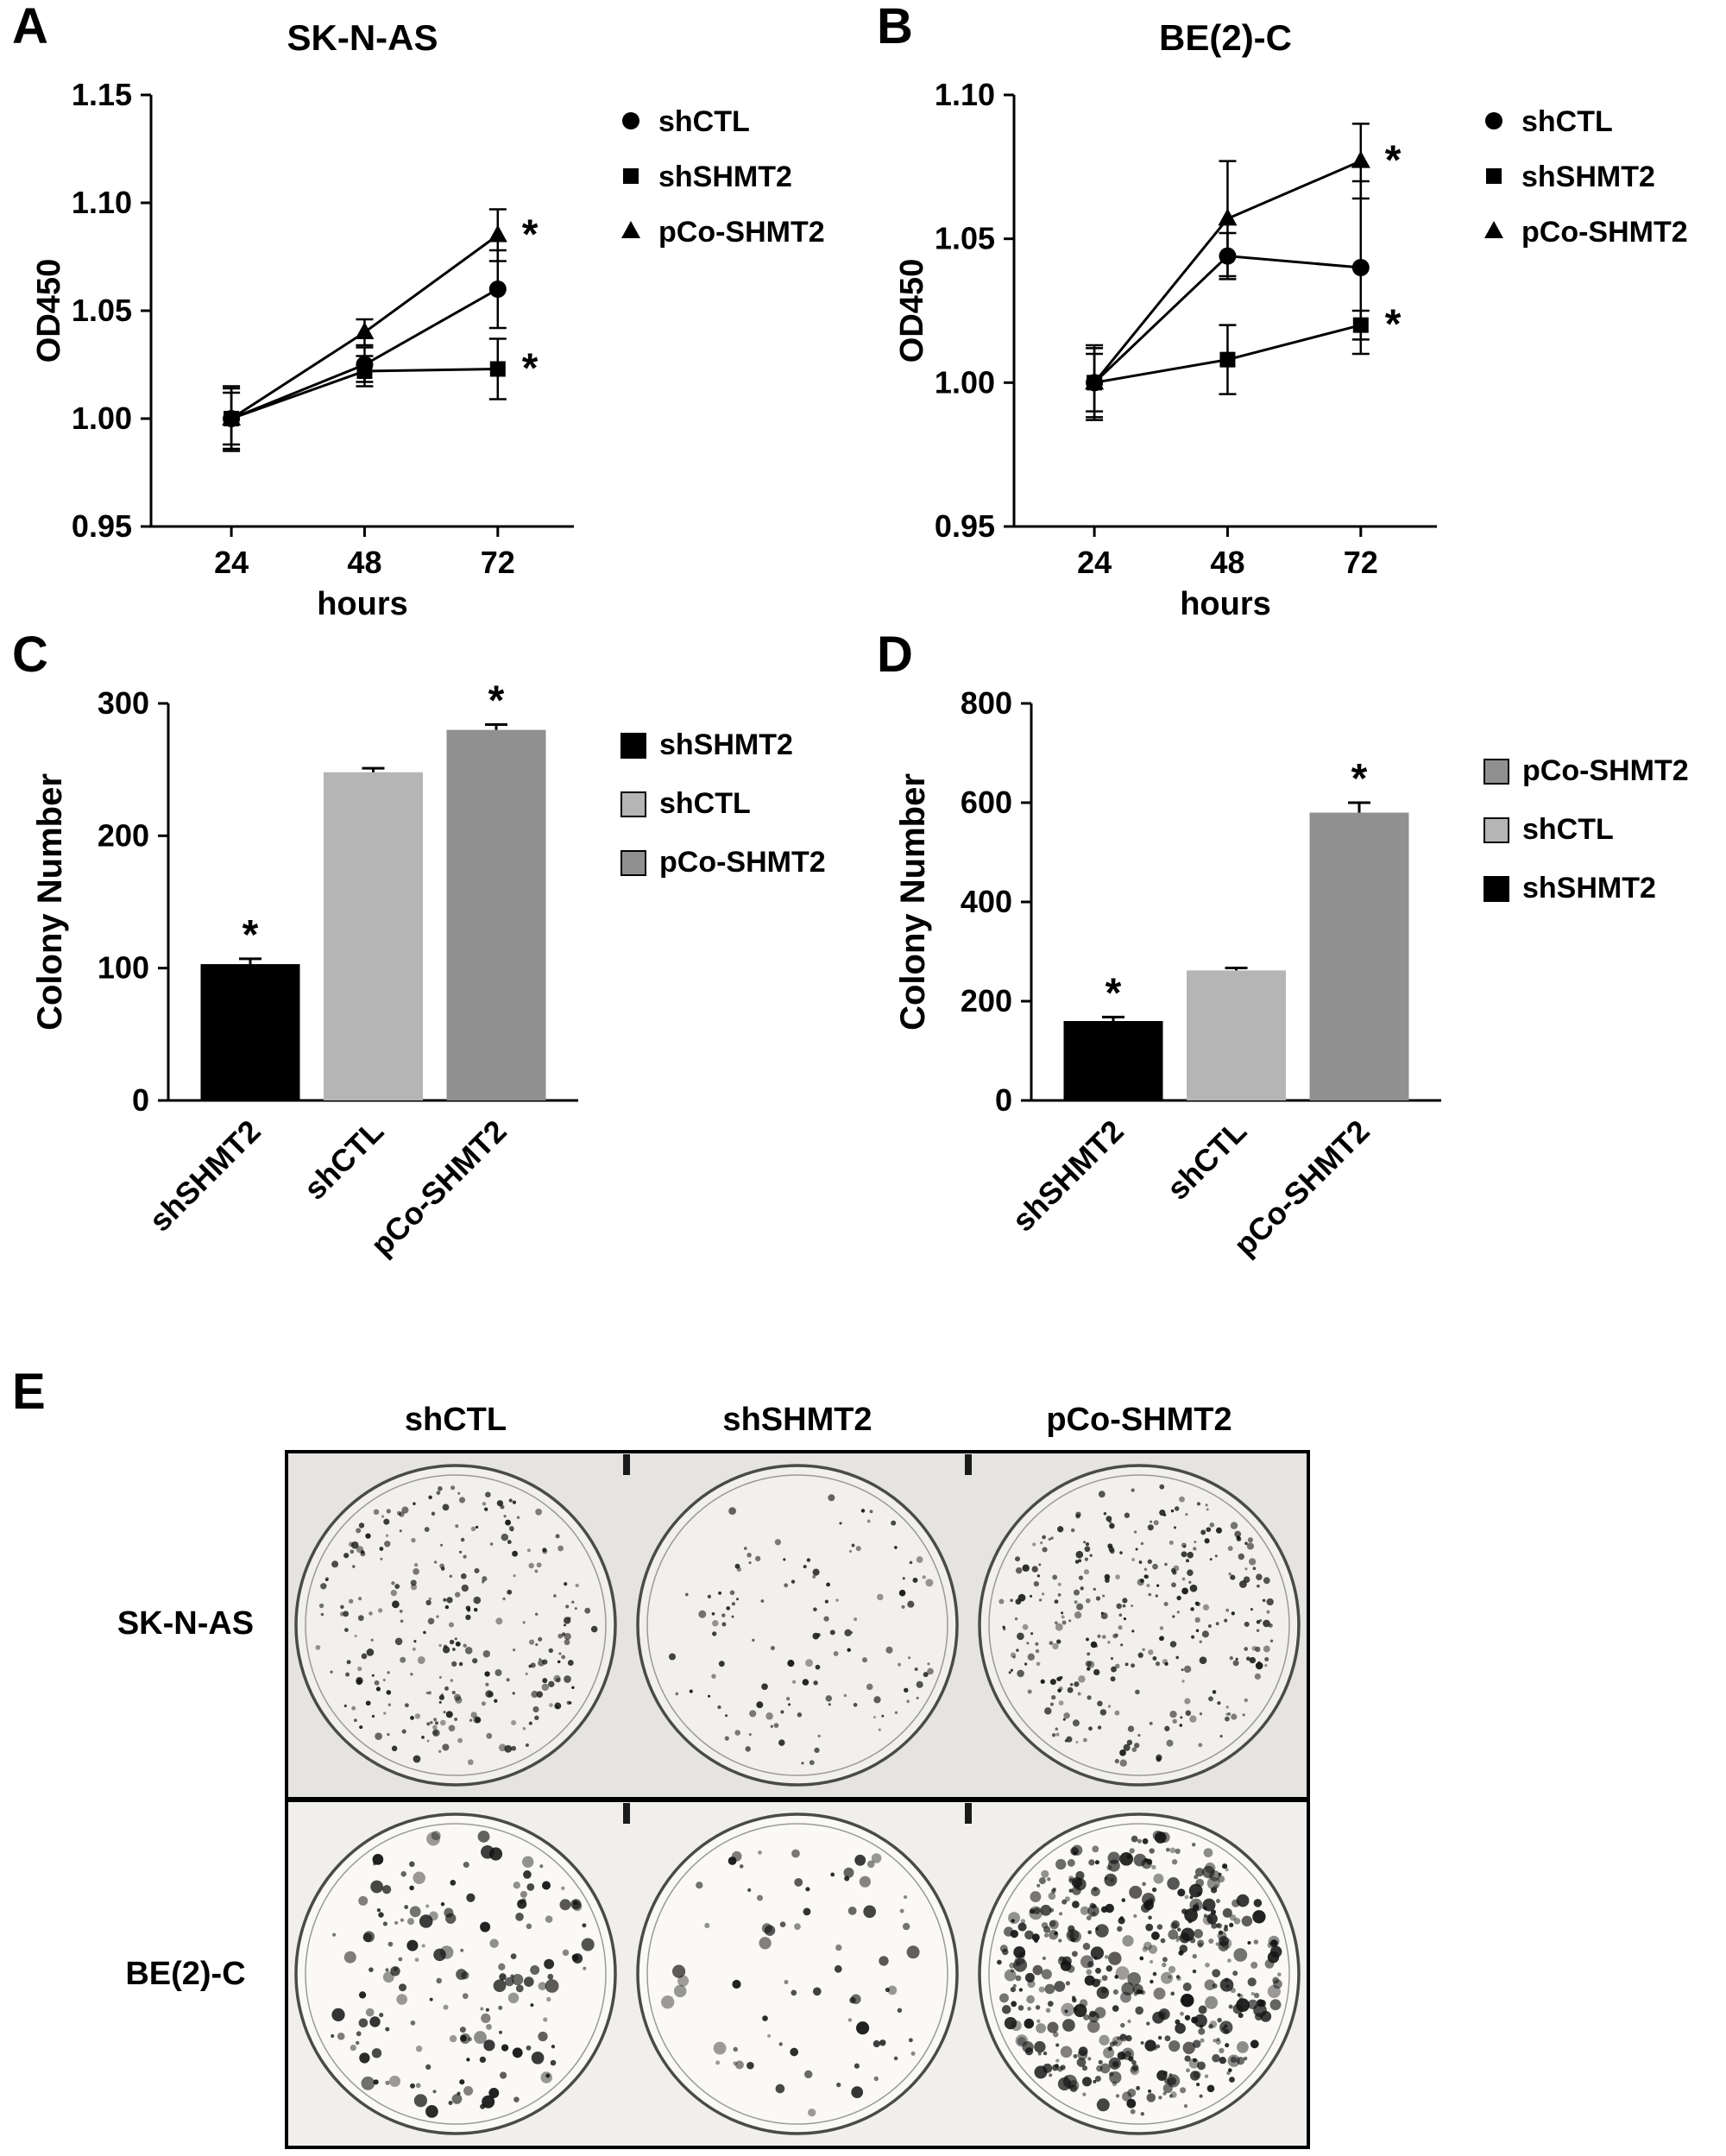 The width and height of the screenshot is (1726, 2156). I want to click on colony-image-row-label-sk-n-as: SK-N-AS, so click(186, 1623).